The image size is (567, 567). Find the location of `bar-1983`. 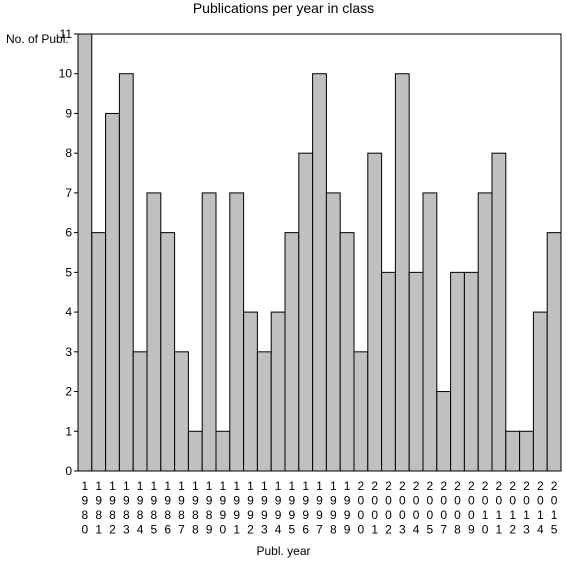

bar-1983 is located at coordinates (126, 272).